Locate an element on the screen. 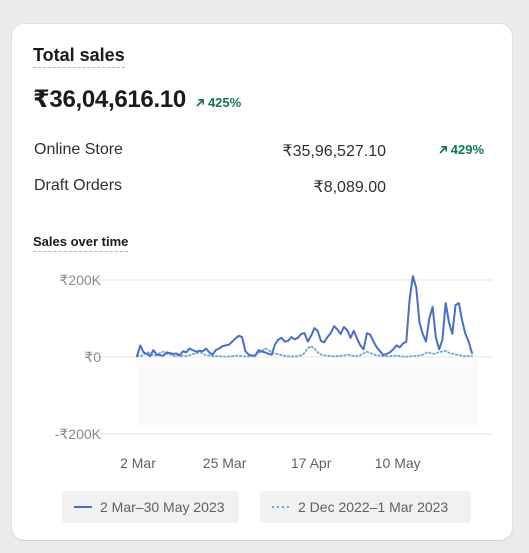  x-tick-label: 2 Mar is located at coordinates (138, 463).